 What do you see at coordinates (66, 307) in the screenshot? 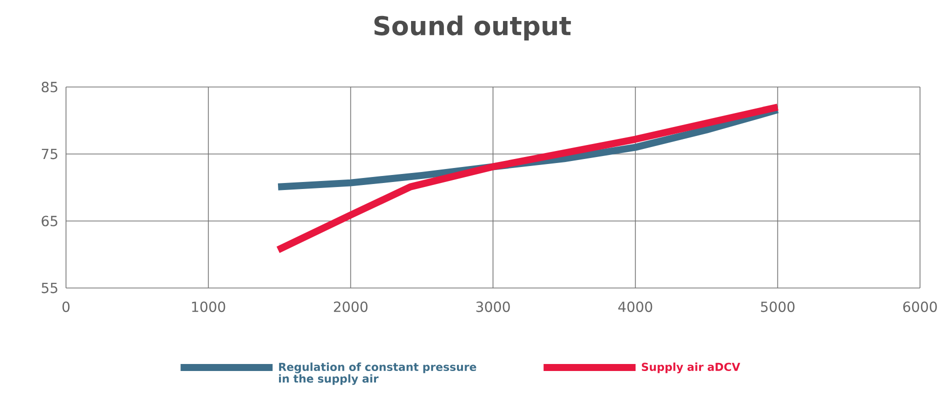
I see `x-tick-label: 0` at bounding box center [66, 307].